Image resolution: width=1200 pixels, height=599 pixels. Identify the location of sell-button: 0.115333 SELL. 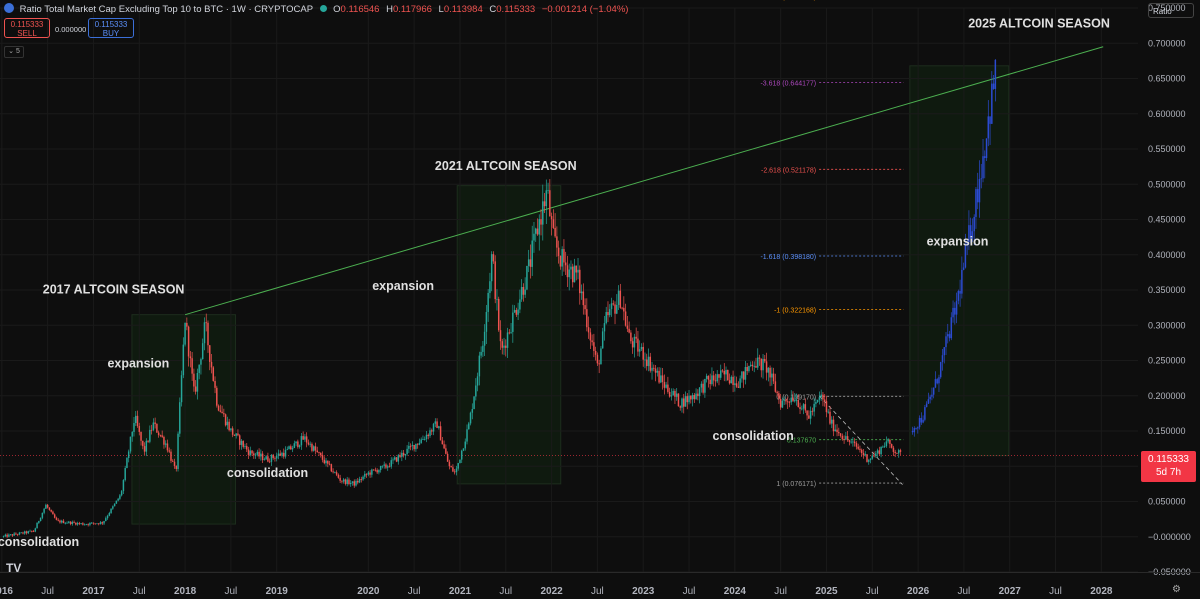
(27, 28).